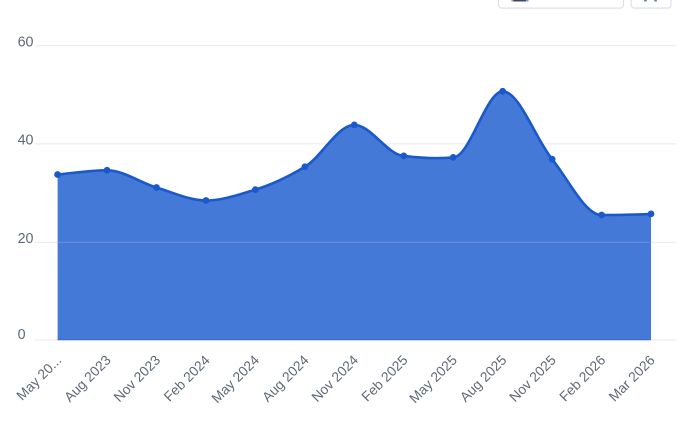 The height and width of the screenshot is (422, 685). I want to click on svg-text: May 2024, so click(236, 379).